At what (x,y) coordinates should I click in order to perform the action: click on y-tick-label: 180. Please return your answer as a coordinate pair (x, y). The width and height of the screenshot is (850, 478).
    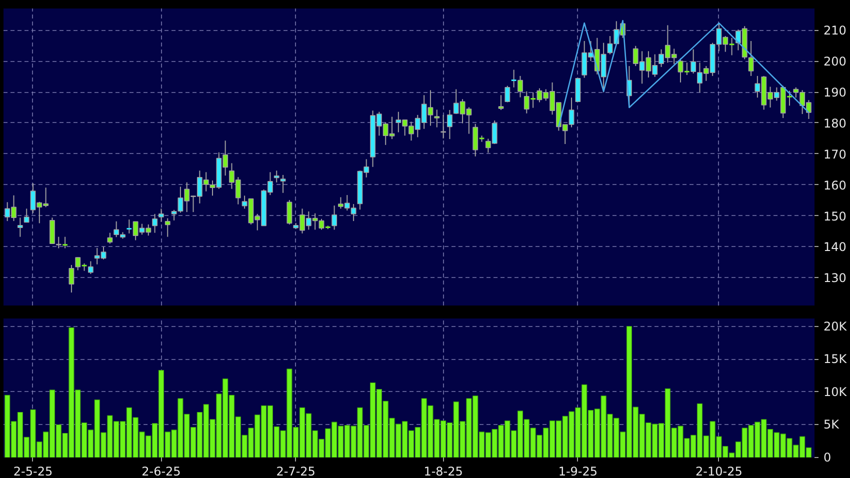
    Looking at the image, I should click on (835, 123).